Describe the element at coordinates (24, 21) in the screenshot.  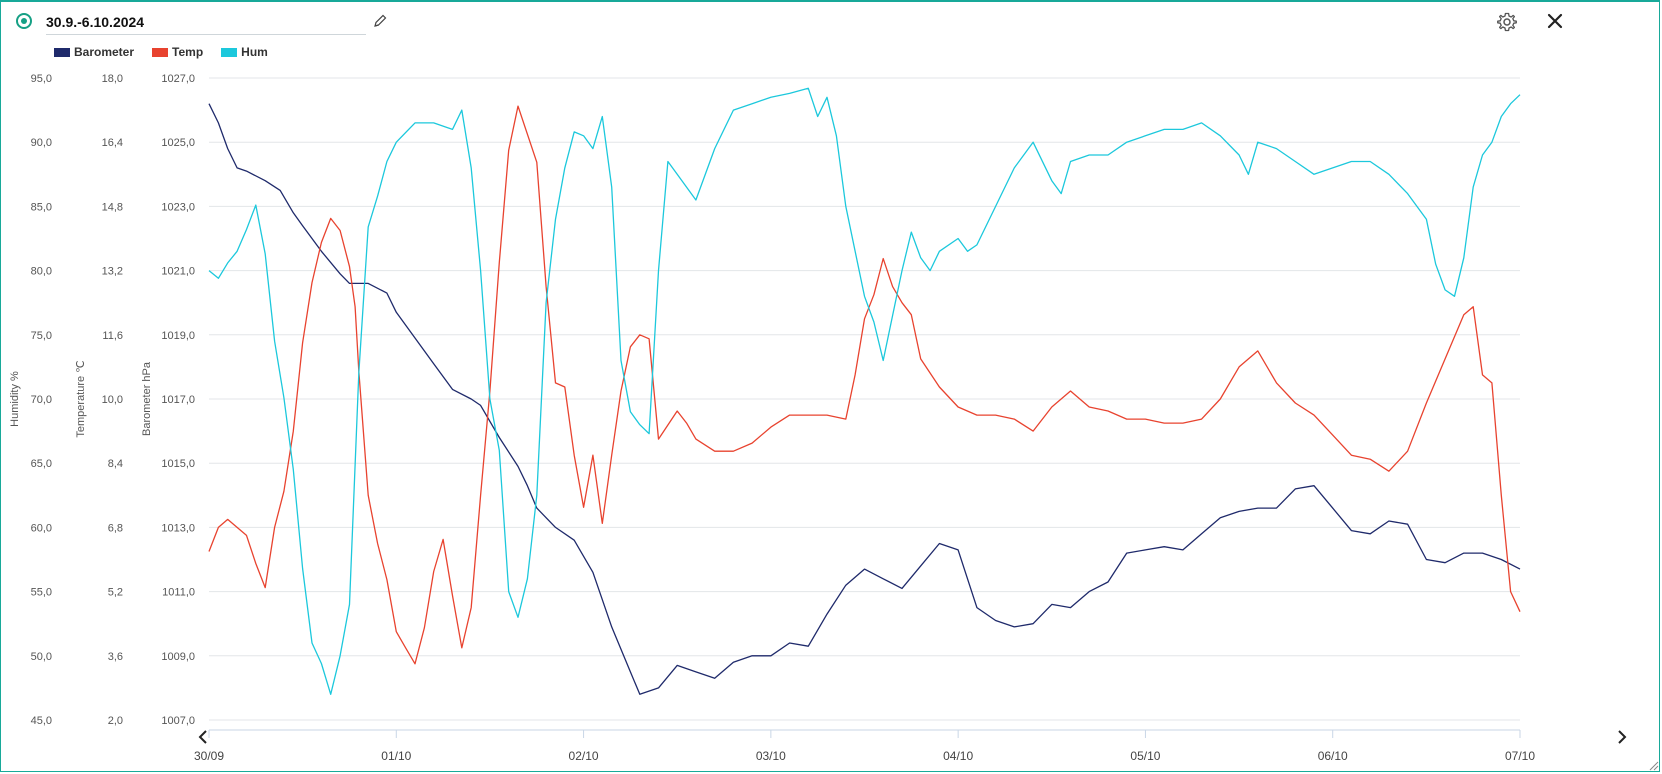
I see `live-indicator-icon` at that location.